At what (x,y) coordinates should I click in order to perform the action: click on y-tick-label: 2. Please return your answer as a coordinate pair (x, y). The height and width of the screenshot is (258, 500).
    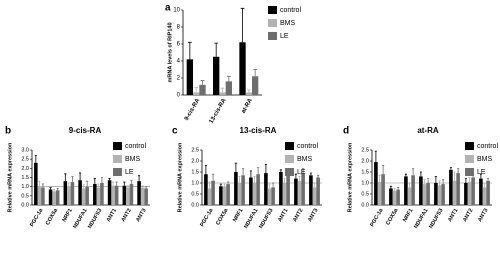
    Looking at the image, I should click on (179, 79).